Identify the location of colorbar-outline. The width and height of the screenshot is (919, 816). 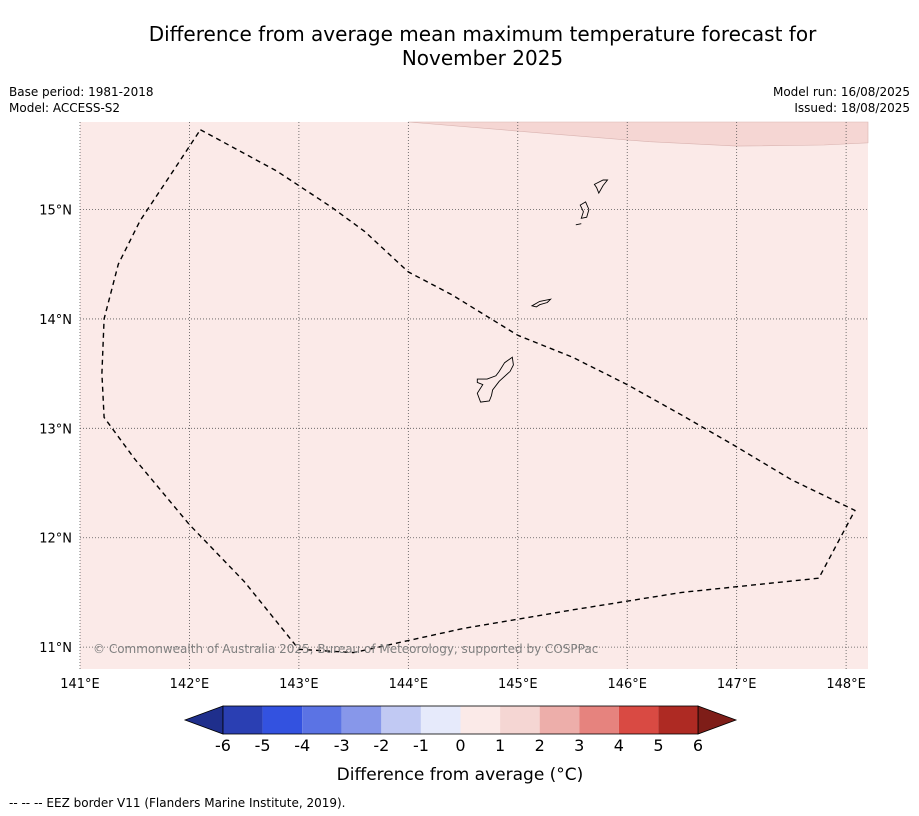
(460, 720).